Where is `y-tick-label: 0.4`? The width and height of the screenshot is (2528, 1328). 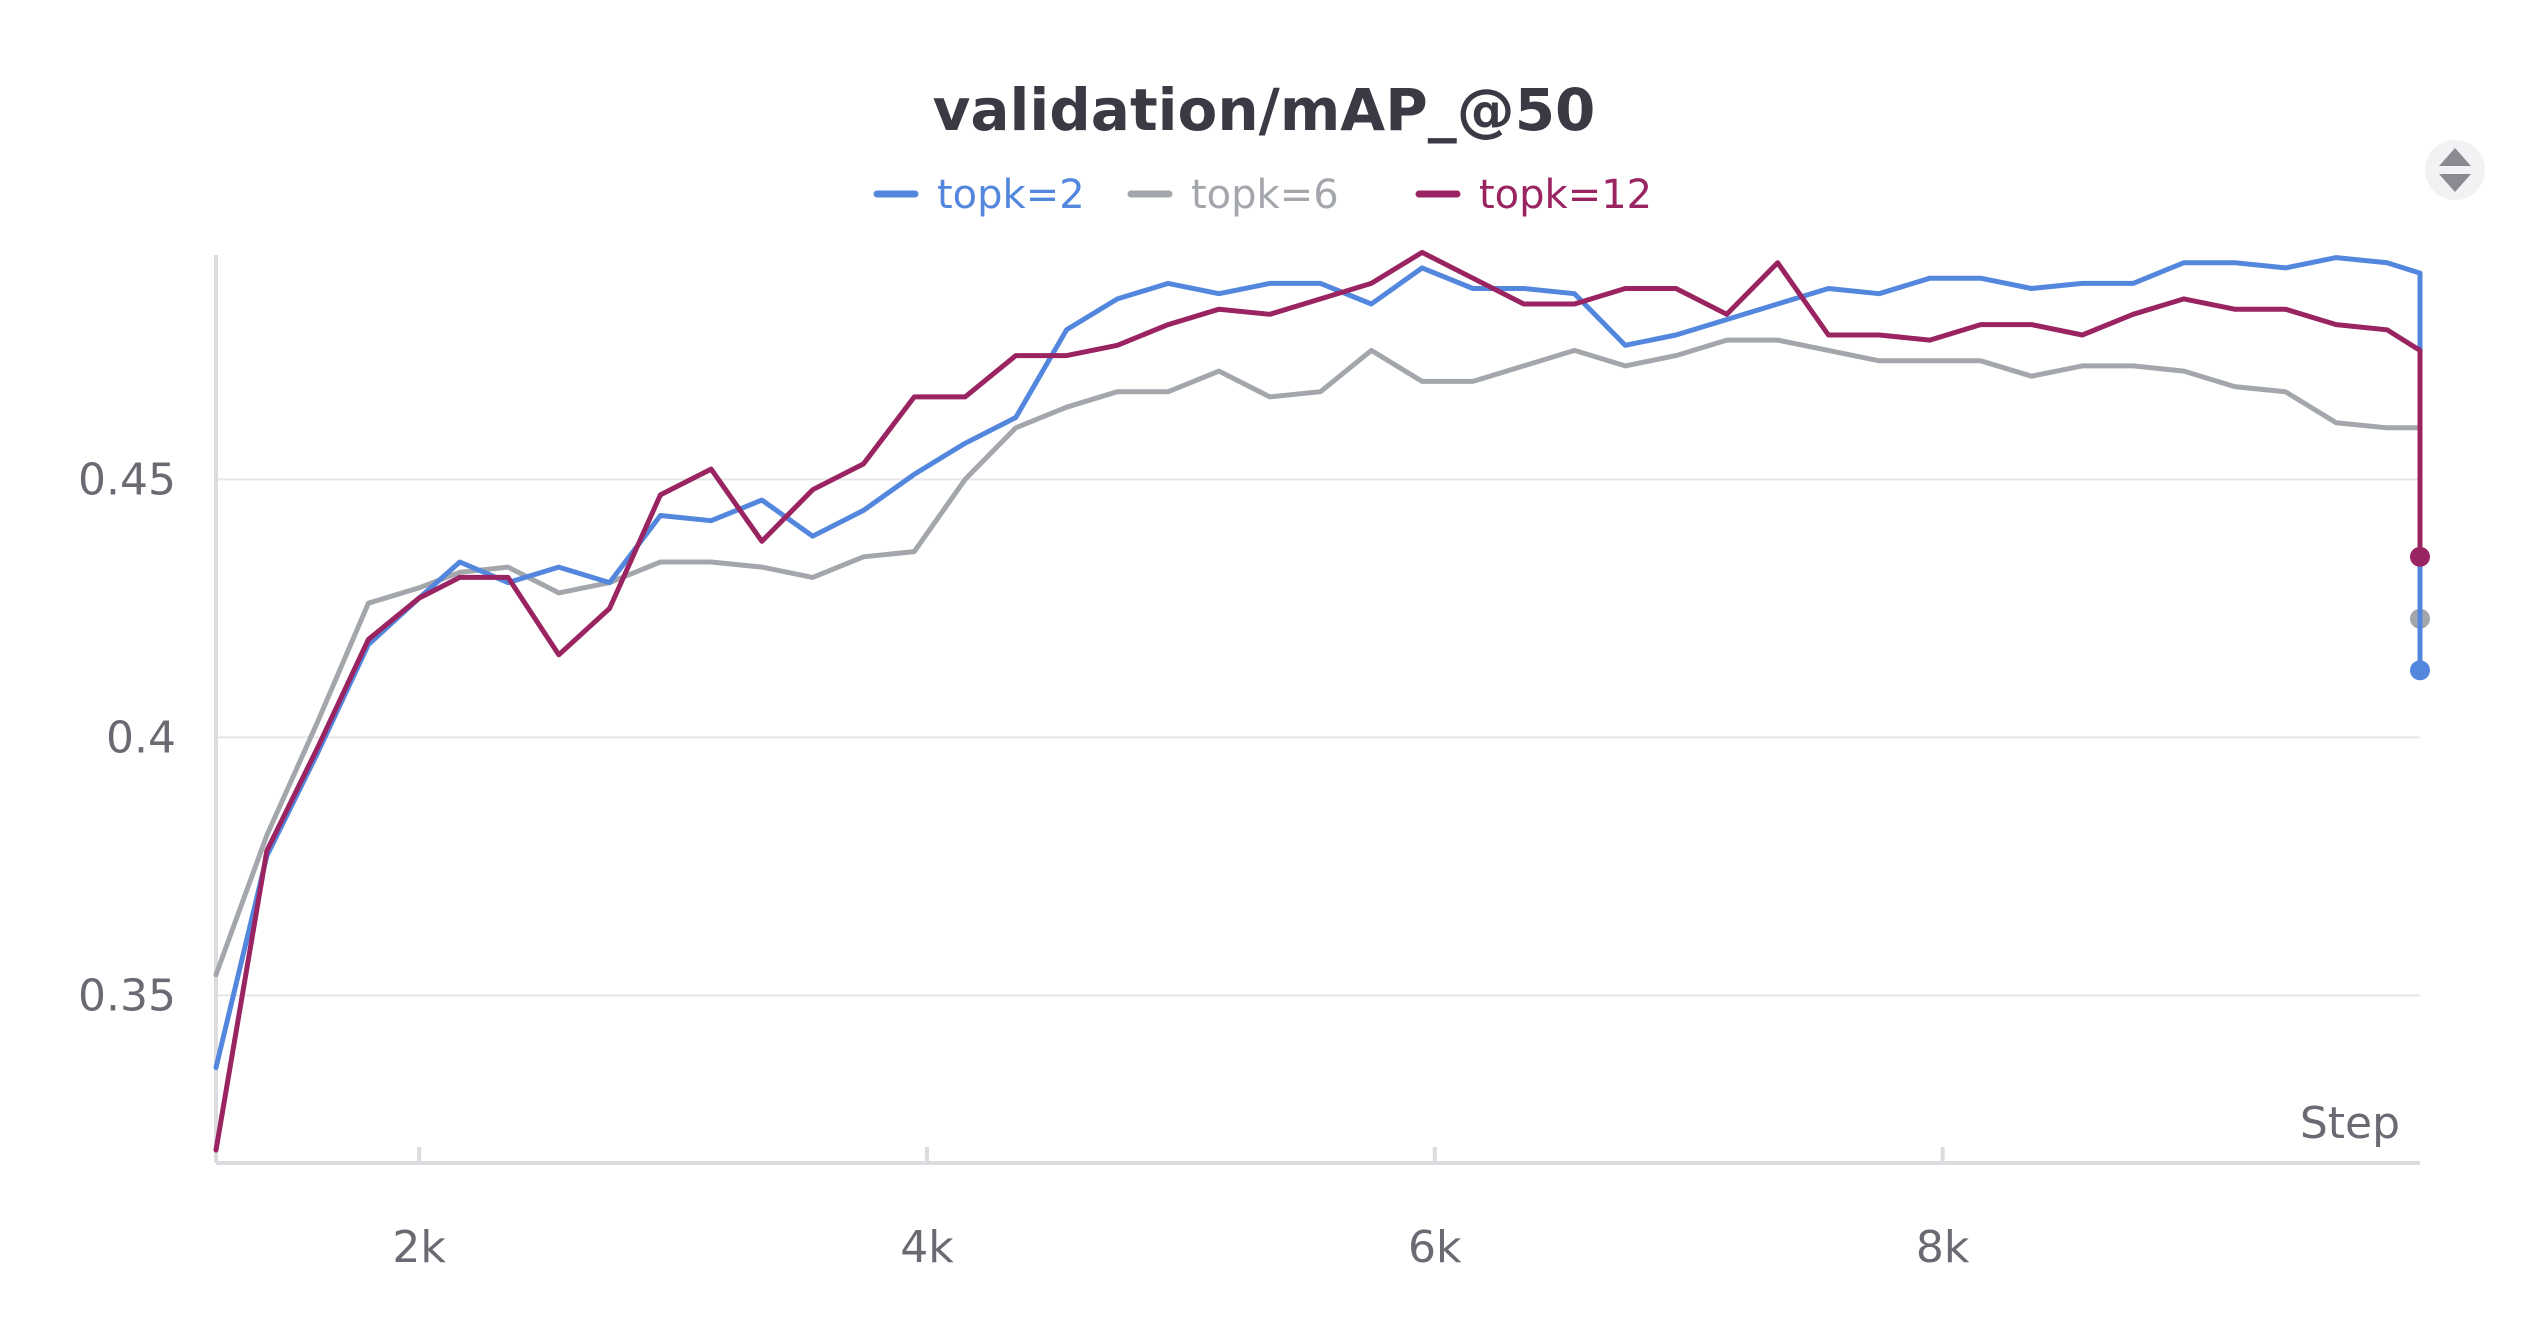
y-tick-label: 0.4 is located at coordinates (141, 737).